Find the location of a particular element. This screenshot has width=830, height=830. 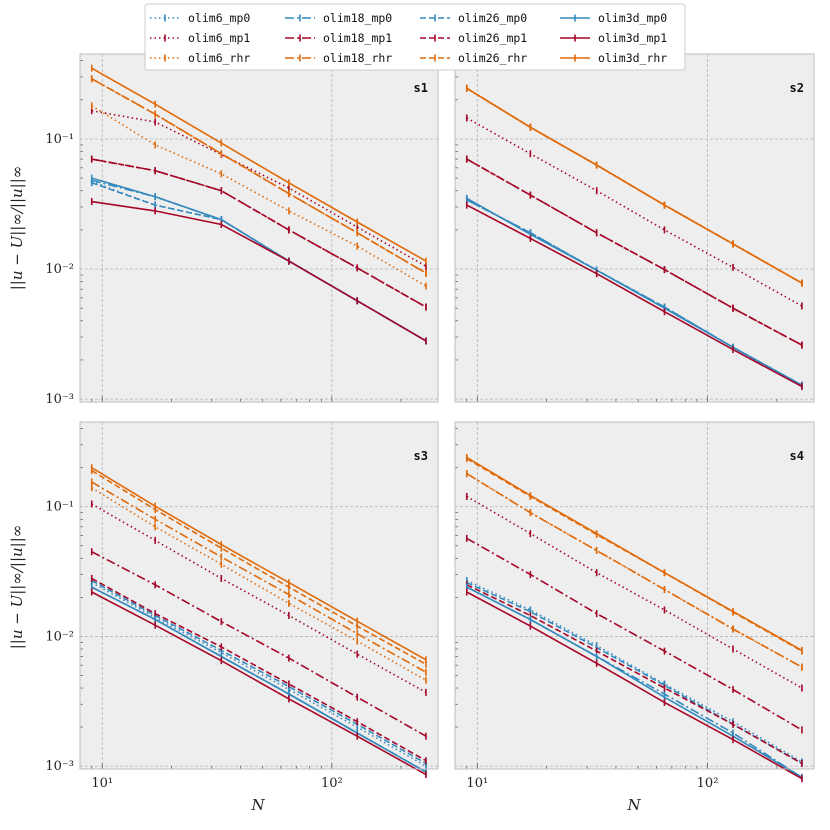

legend-label: olim6_mp0 is located at coordinates (219, 18).